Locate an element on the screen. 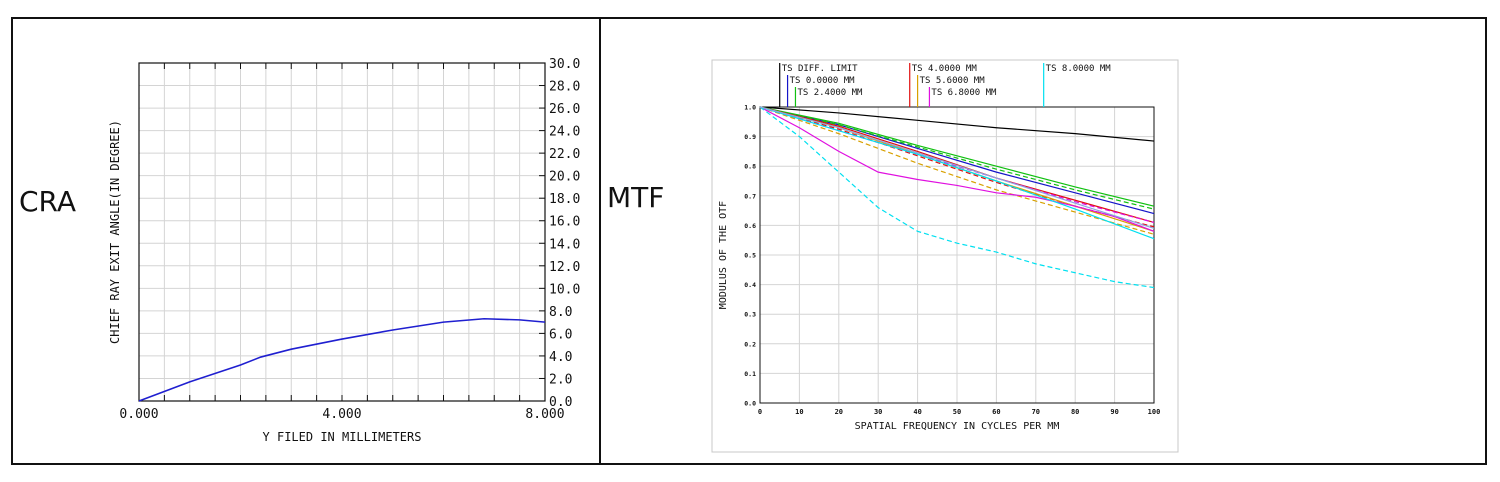  legend-label: TS 8.0000 MM is located at coordinates (1079, 69).